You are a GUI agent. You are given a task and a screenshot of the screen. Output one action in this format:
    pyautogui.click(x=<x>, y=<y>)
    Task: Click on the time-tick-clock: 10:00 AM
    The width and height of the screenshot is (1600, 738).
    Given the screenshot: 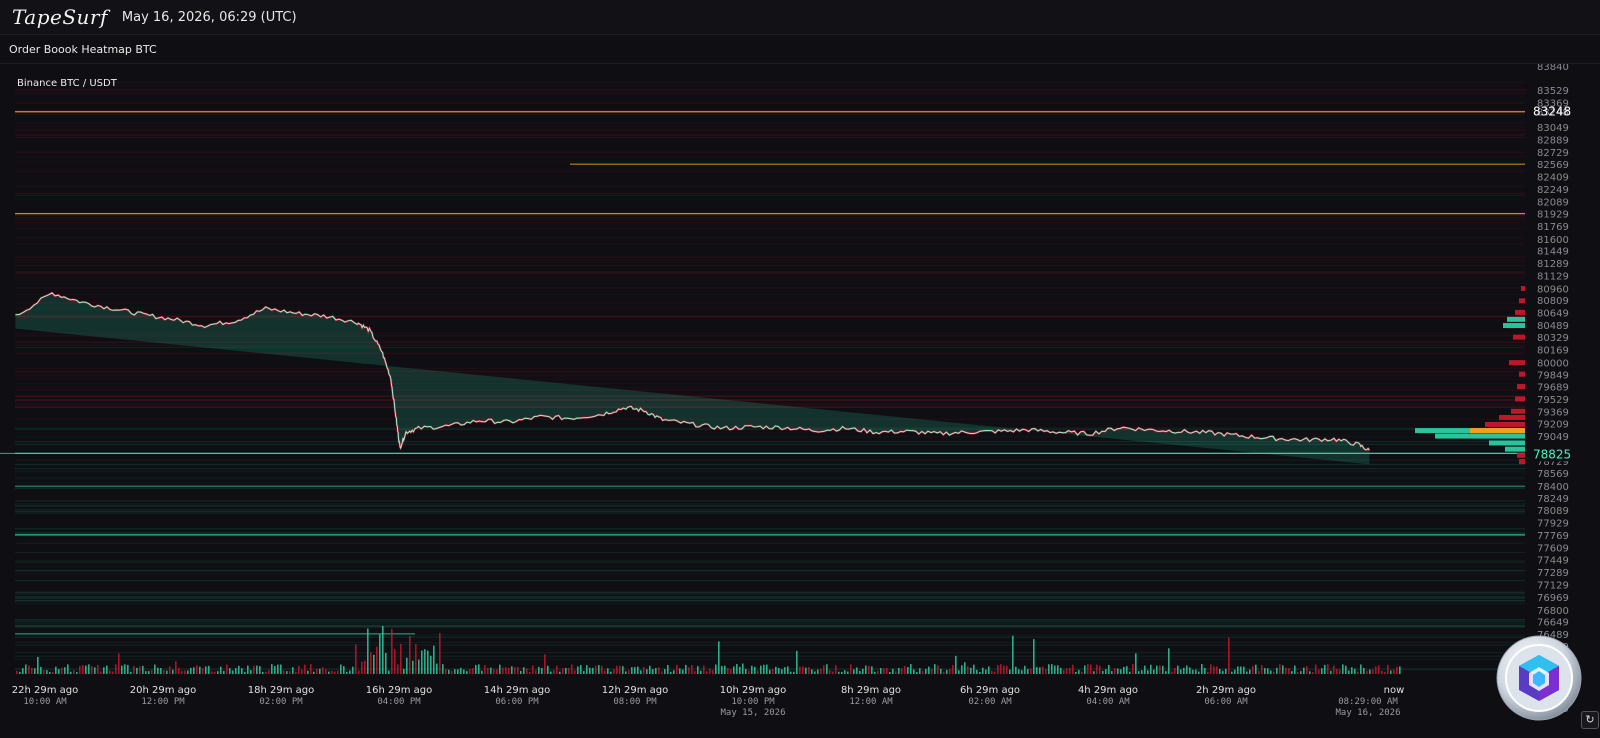 What is the action you would take?
    pyautogui.click(x=45, y=702)
    